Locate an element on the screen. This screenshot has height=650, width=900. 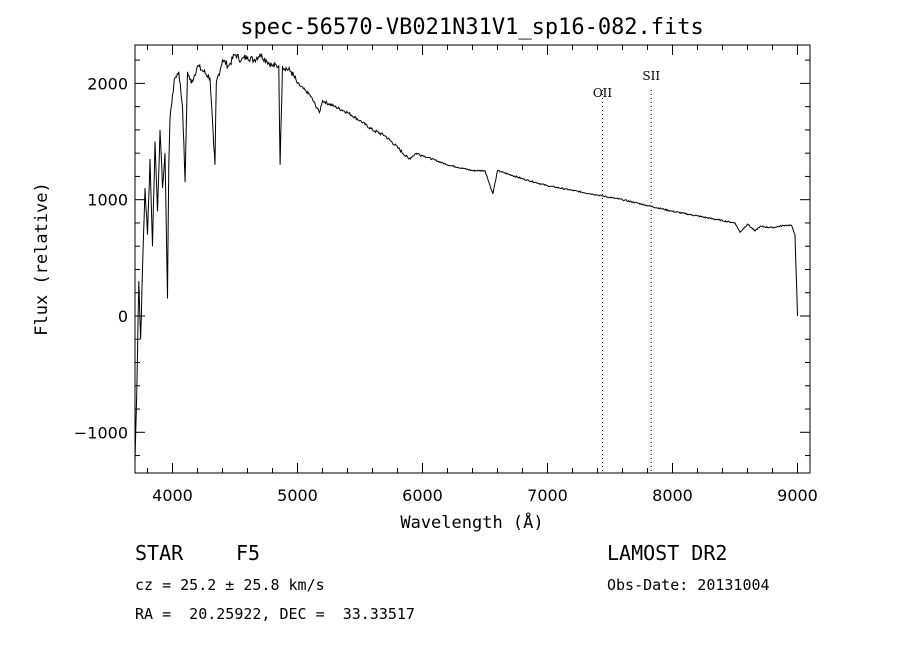
y-axis-label: Flux (relative) is located at coordinates (42, 259).